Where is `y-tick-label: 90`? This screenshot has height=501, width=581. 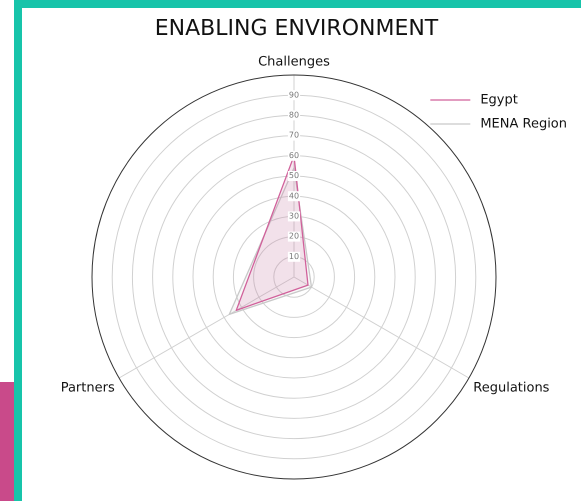
y-tick-label: 90 is located at coordinates (294, 95).